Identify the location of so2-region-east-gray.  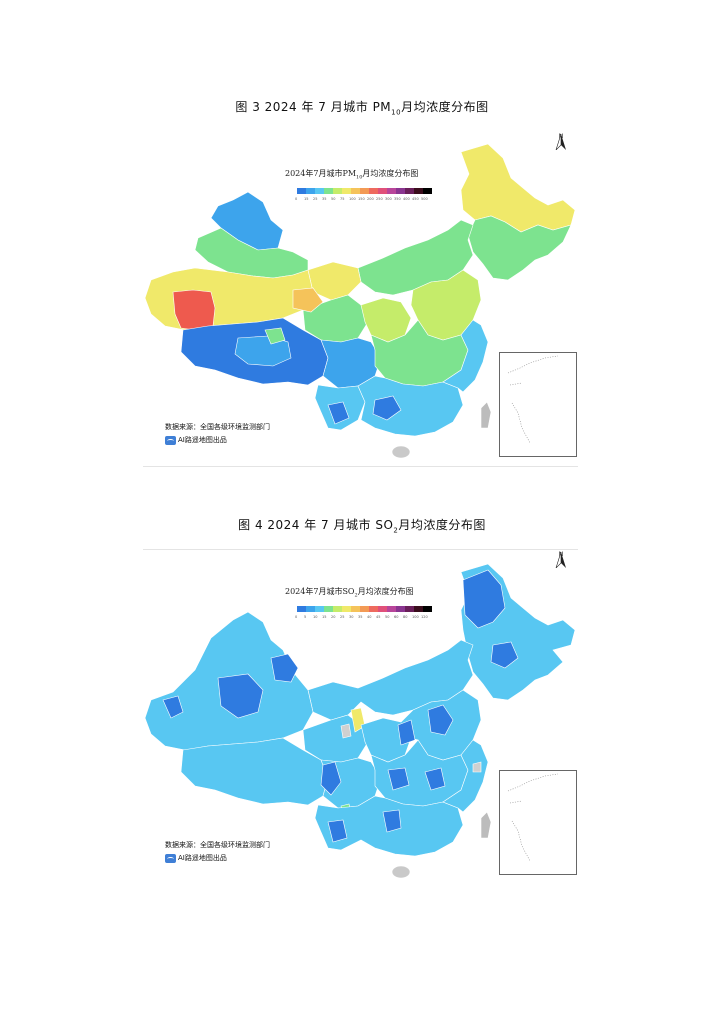
(477, 767).